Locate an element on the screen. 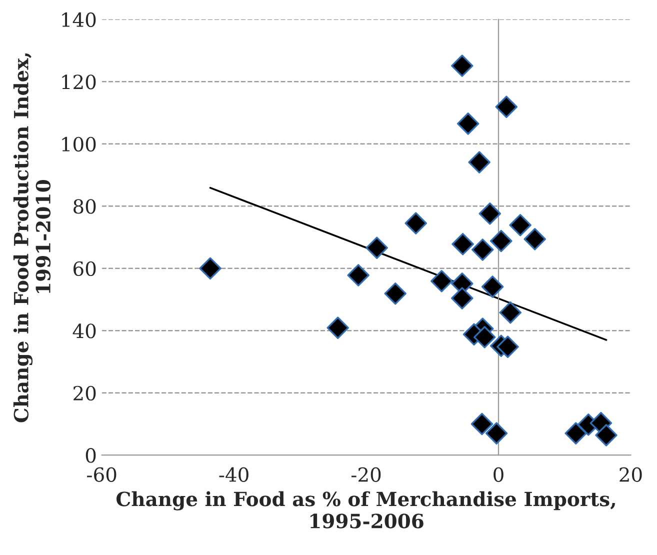 Image resolution: width=657 pixels, height=555 pixels. y-axis-title: Change in Food Production Index, 1991-2010 is located at coordinates (32, 237).